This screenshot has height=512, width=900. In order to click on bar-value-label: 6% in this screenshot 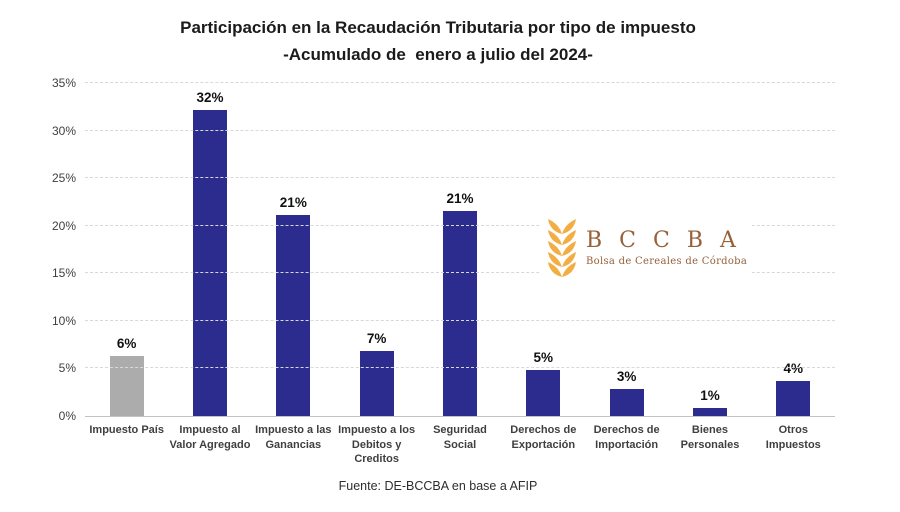, I will do `click(126, 344)`.